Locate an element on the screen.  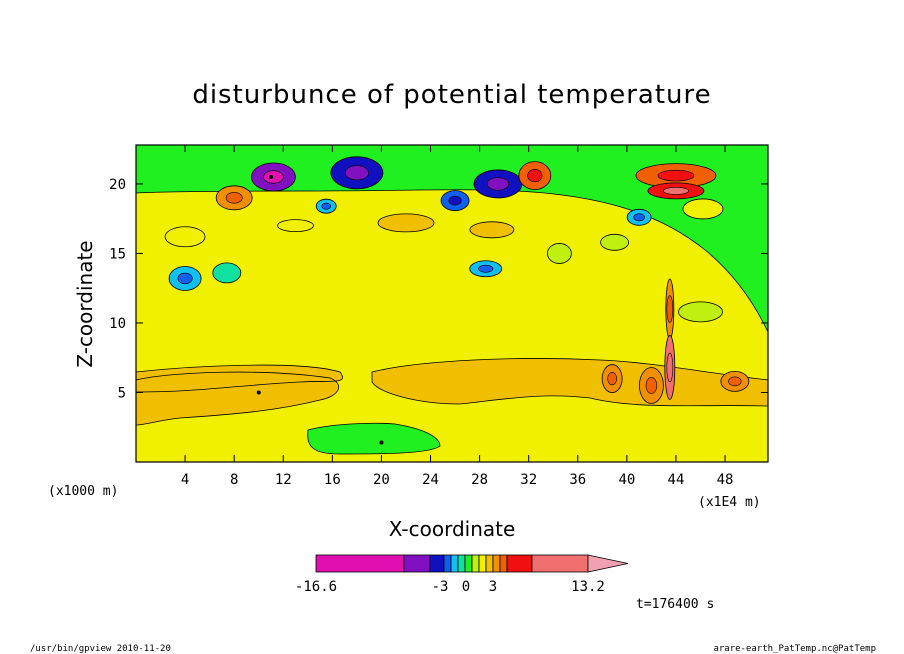
x-tick-label: 28 is located at coordinates (479, 480).